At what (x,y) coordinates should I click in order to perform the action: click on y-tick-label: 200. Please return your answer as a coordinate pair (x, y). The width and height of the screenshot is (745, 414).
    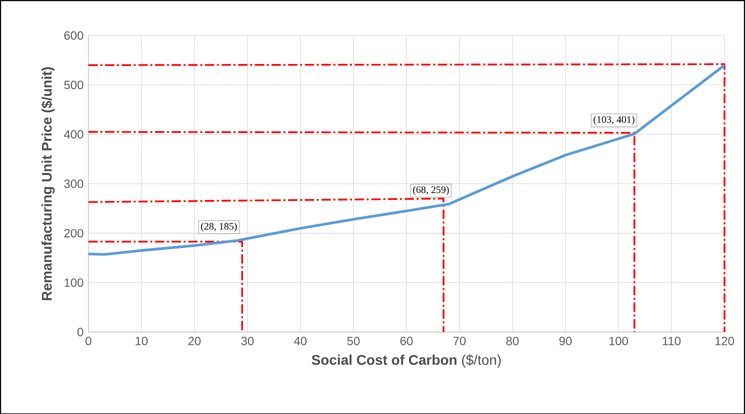
    Looking at the image, I should click on (74, 233).